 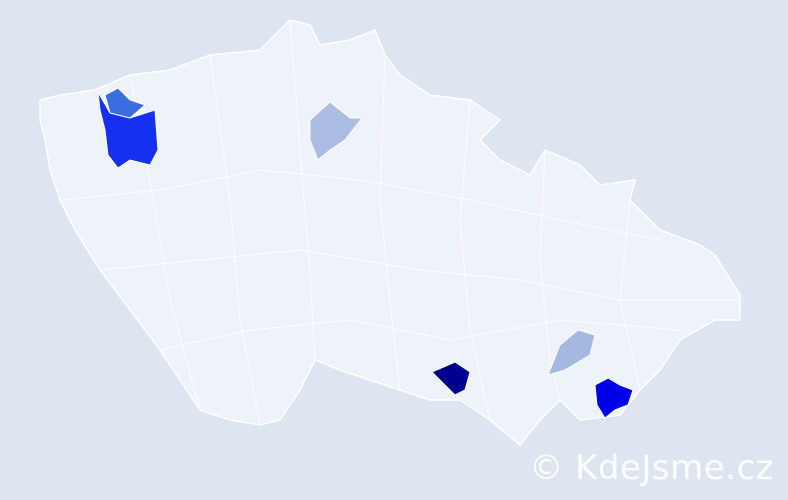 What do you see at coordinates (651, 468) in the screenshot?
I see `watermark: © KdeJsme.cz` at bounding box center [651, 468].